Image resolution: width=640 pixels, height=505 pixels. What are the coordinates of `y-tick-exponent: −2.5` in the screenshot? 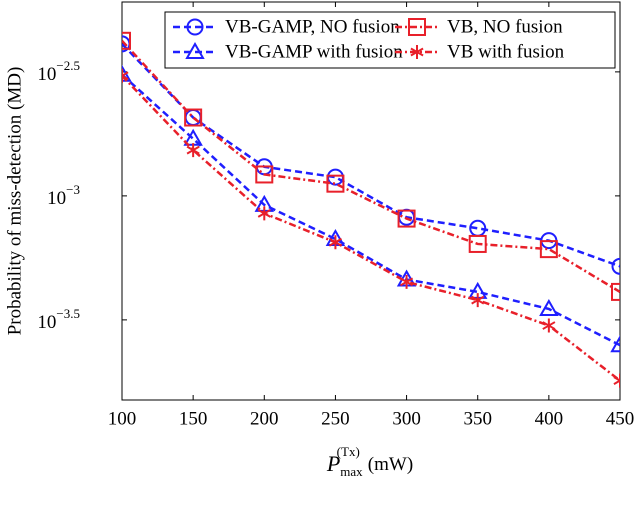 It's located at (68, 65).